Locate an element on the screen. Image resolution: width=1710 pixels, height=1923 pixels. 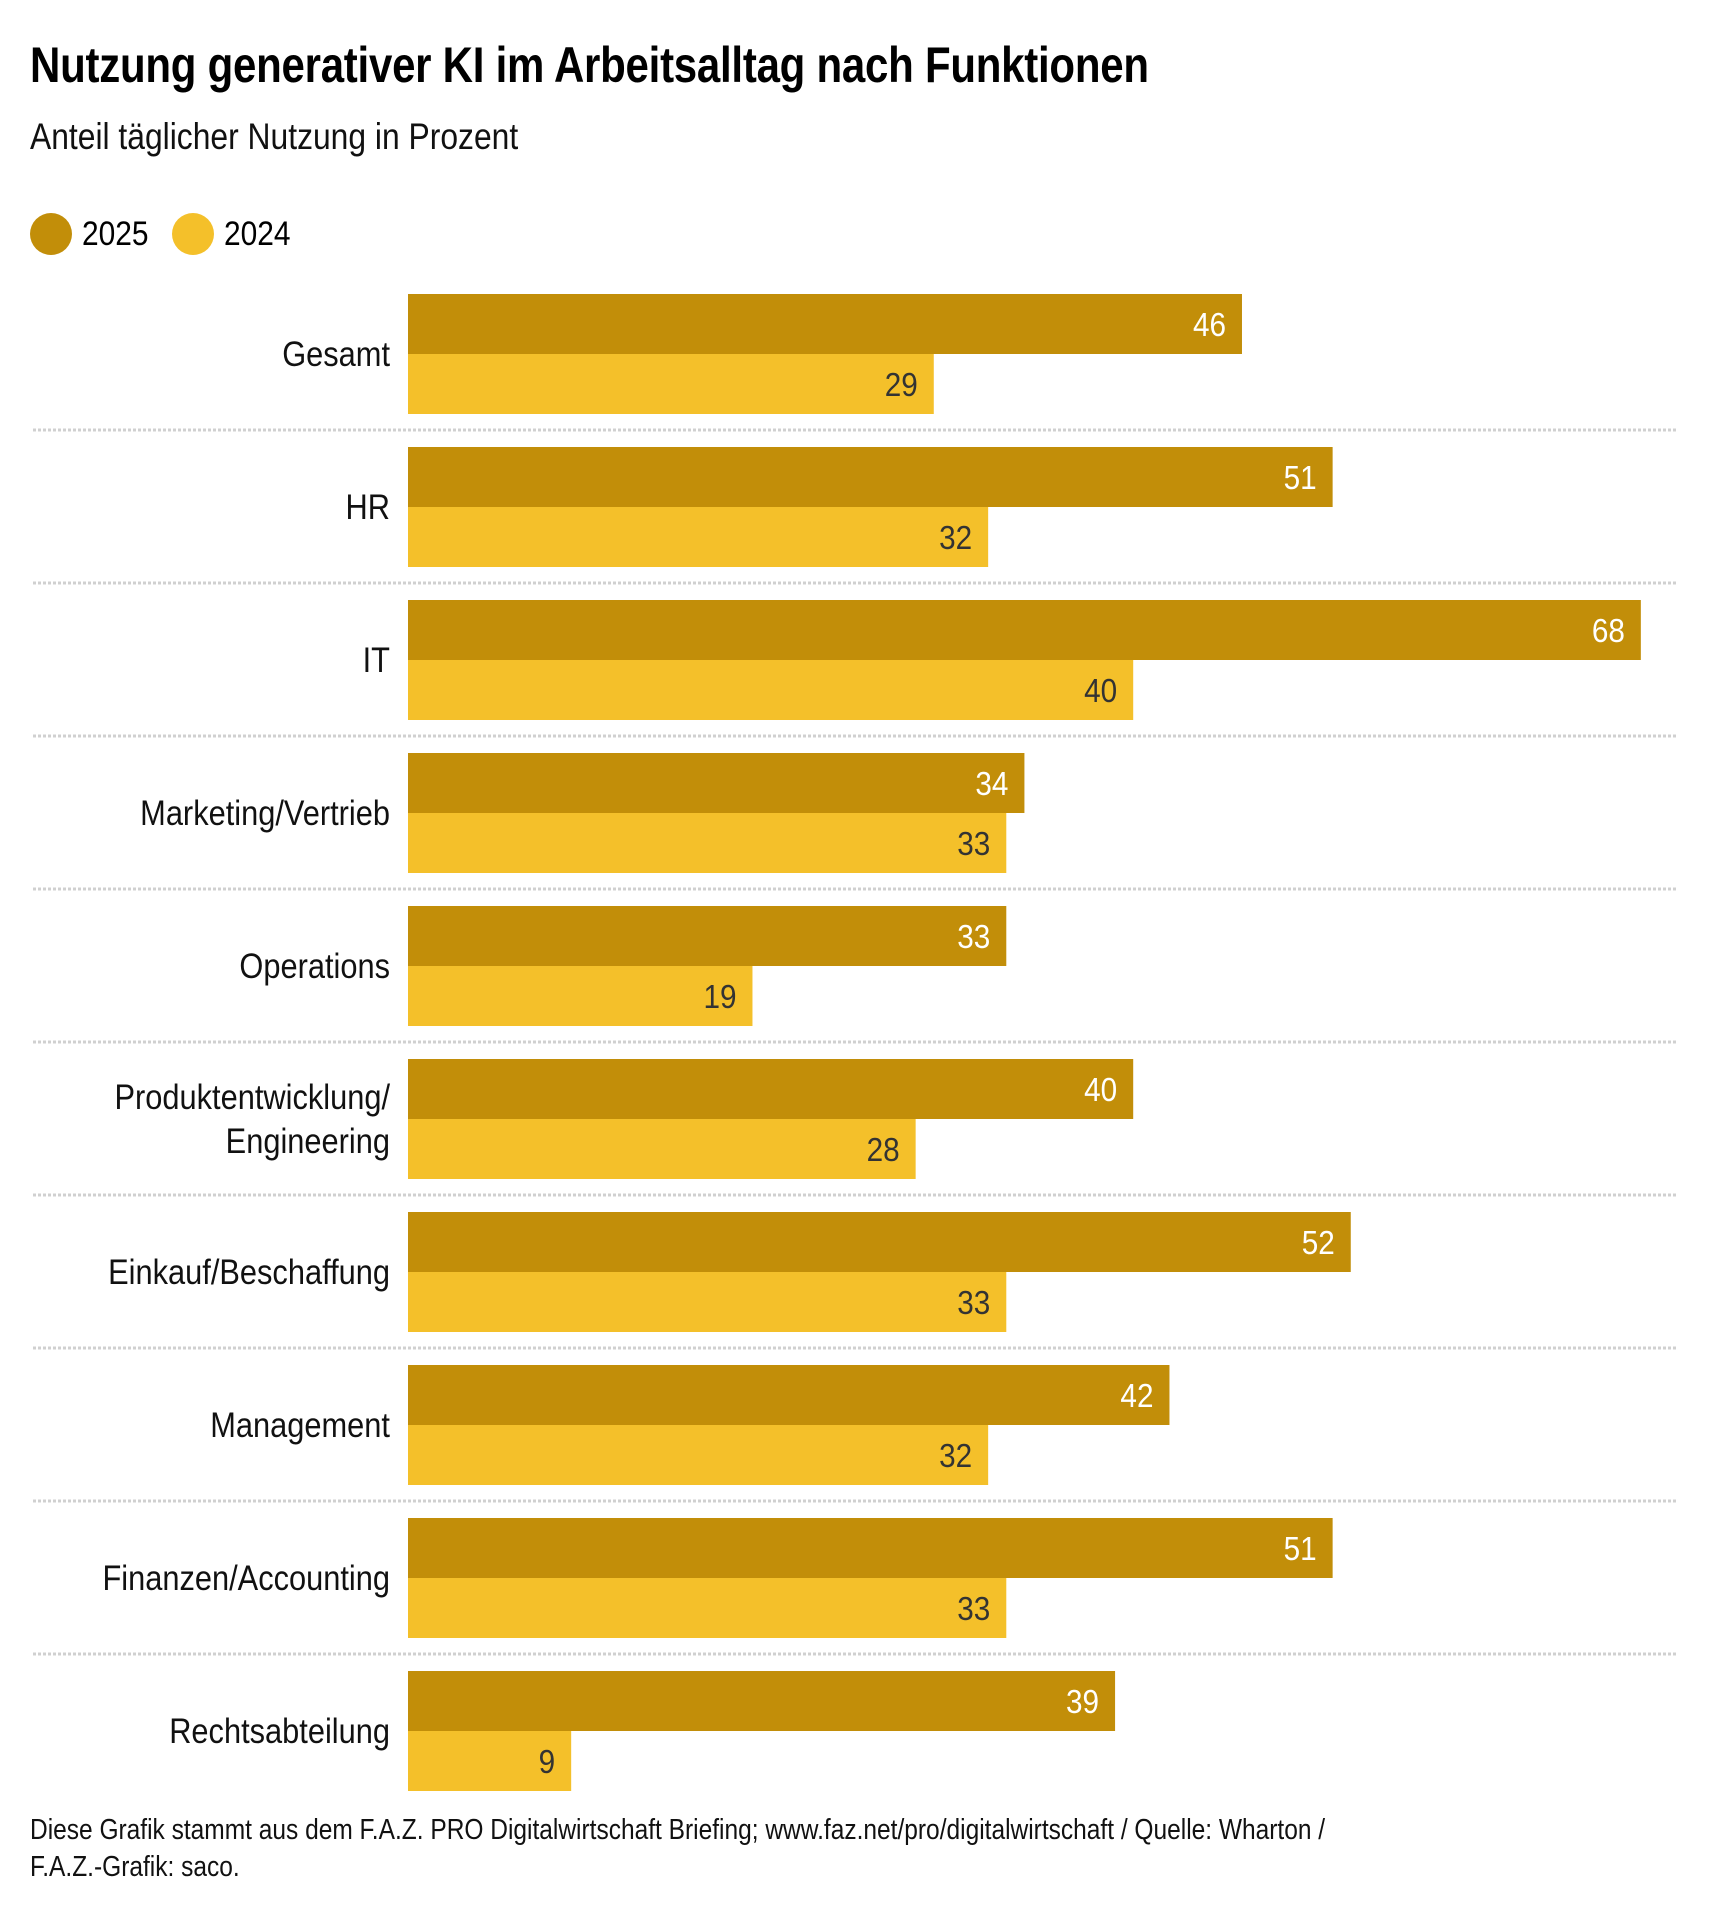
value-label-2024-management: 32 is located at coordinates (955, 1456).